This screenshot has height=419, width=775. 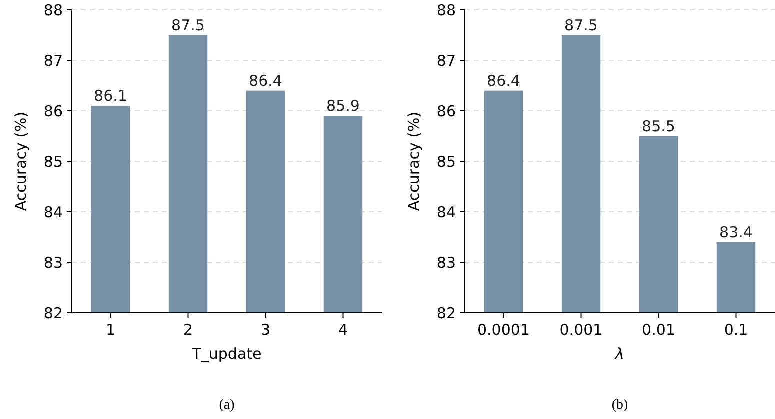 I want to click on x-tick-label: 2, so click(x=188, y=330).